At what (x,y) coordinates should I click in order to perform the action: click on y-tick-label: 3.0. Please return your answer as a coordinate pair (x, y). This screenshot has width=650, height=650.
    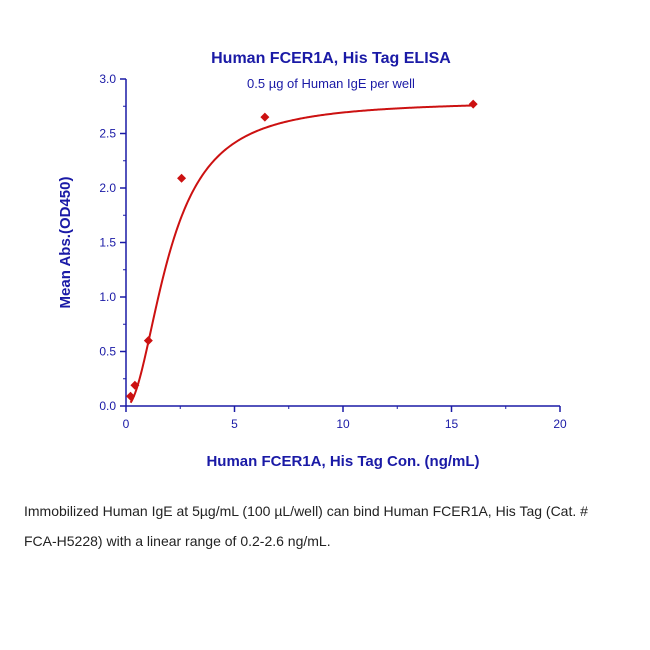
    Looking at the image, I should click on (107, 79).